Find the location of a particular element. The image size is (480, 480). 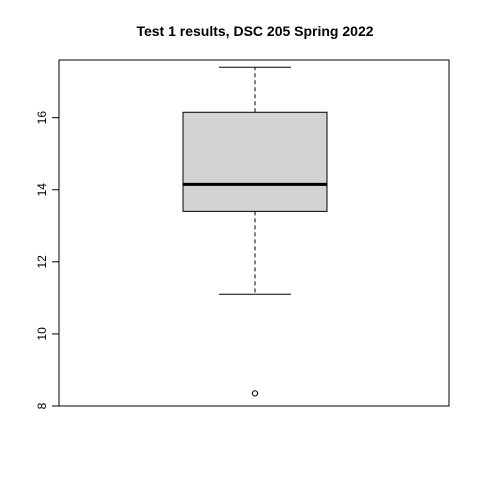

y-tick-label: 10 is located at coordinates (42, 334).